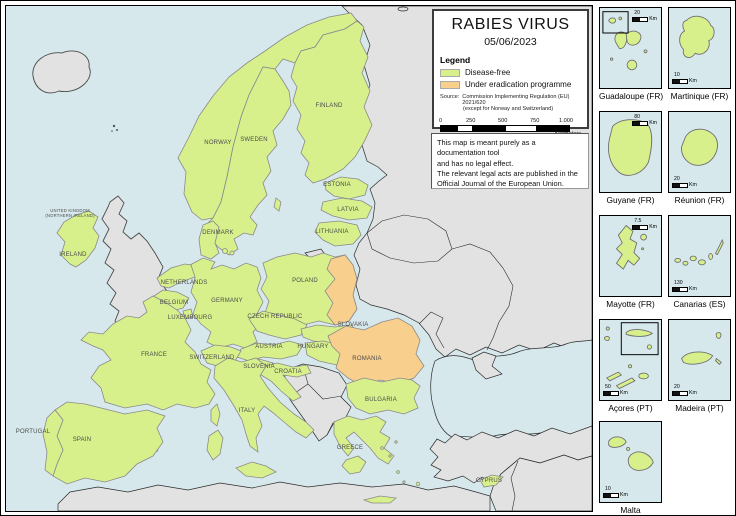  What do you see at coordinates (353, 325) in the screenshot?
I see `country-label-slovakia: SLOVAKIA` at bounding box center [353, 325].